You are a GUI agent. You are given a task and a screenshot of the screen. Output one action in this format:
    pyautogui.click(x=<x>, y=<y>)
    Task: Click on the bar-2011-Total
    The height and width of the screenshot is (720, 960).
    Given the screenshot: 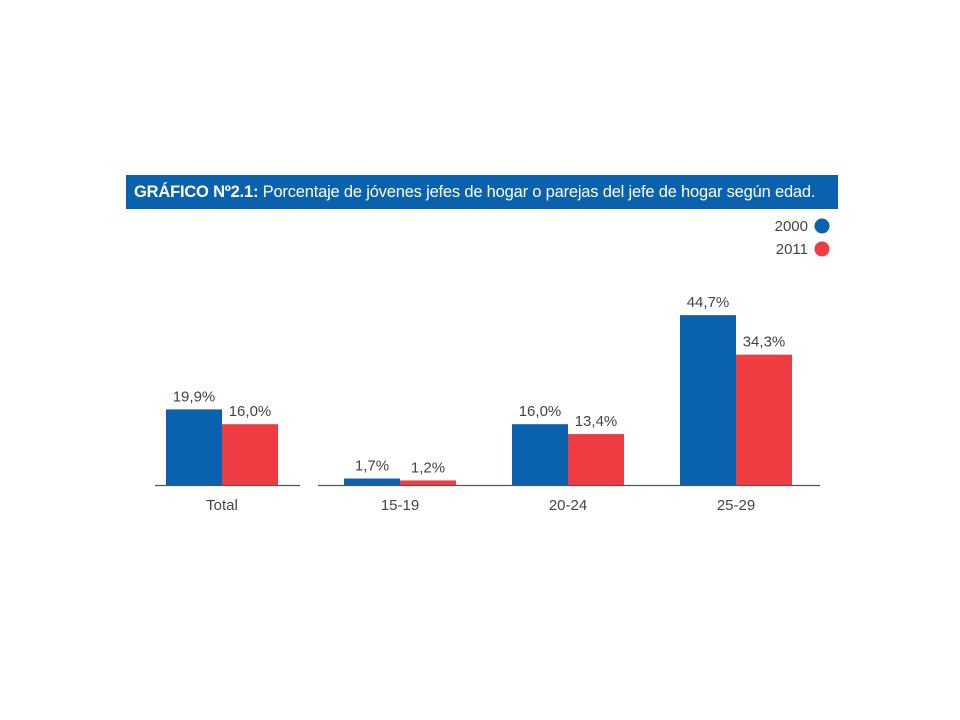 What is the action you would take?
    pyautogui.click(x=250, y=454)
    